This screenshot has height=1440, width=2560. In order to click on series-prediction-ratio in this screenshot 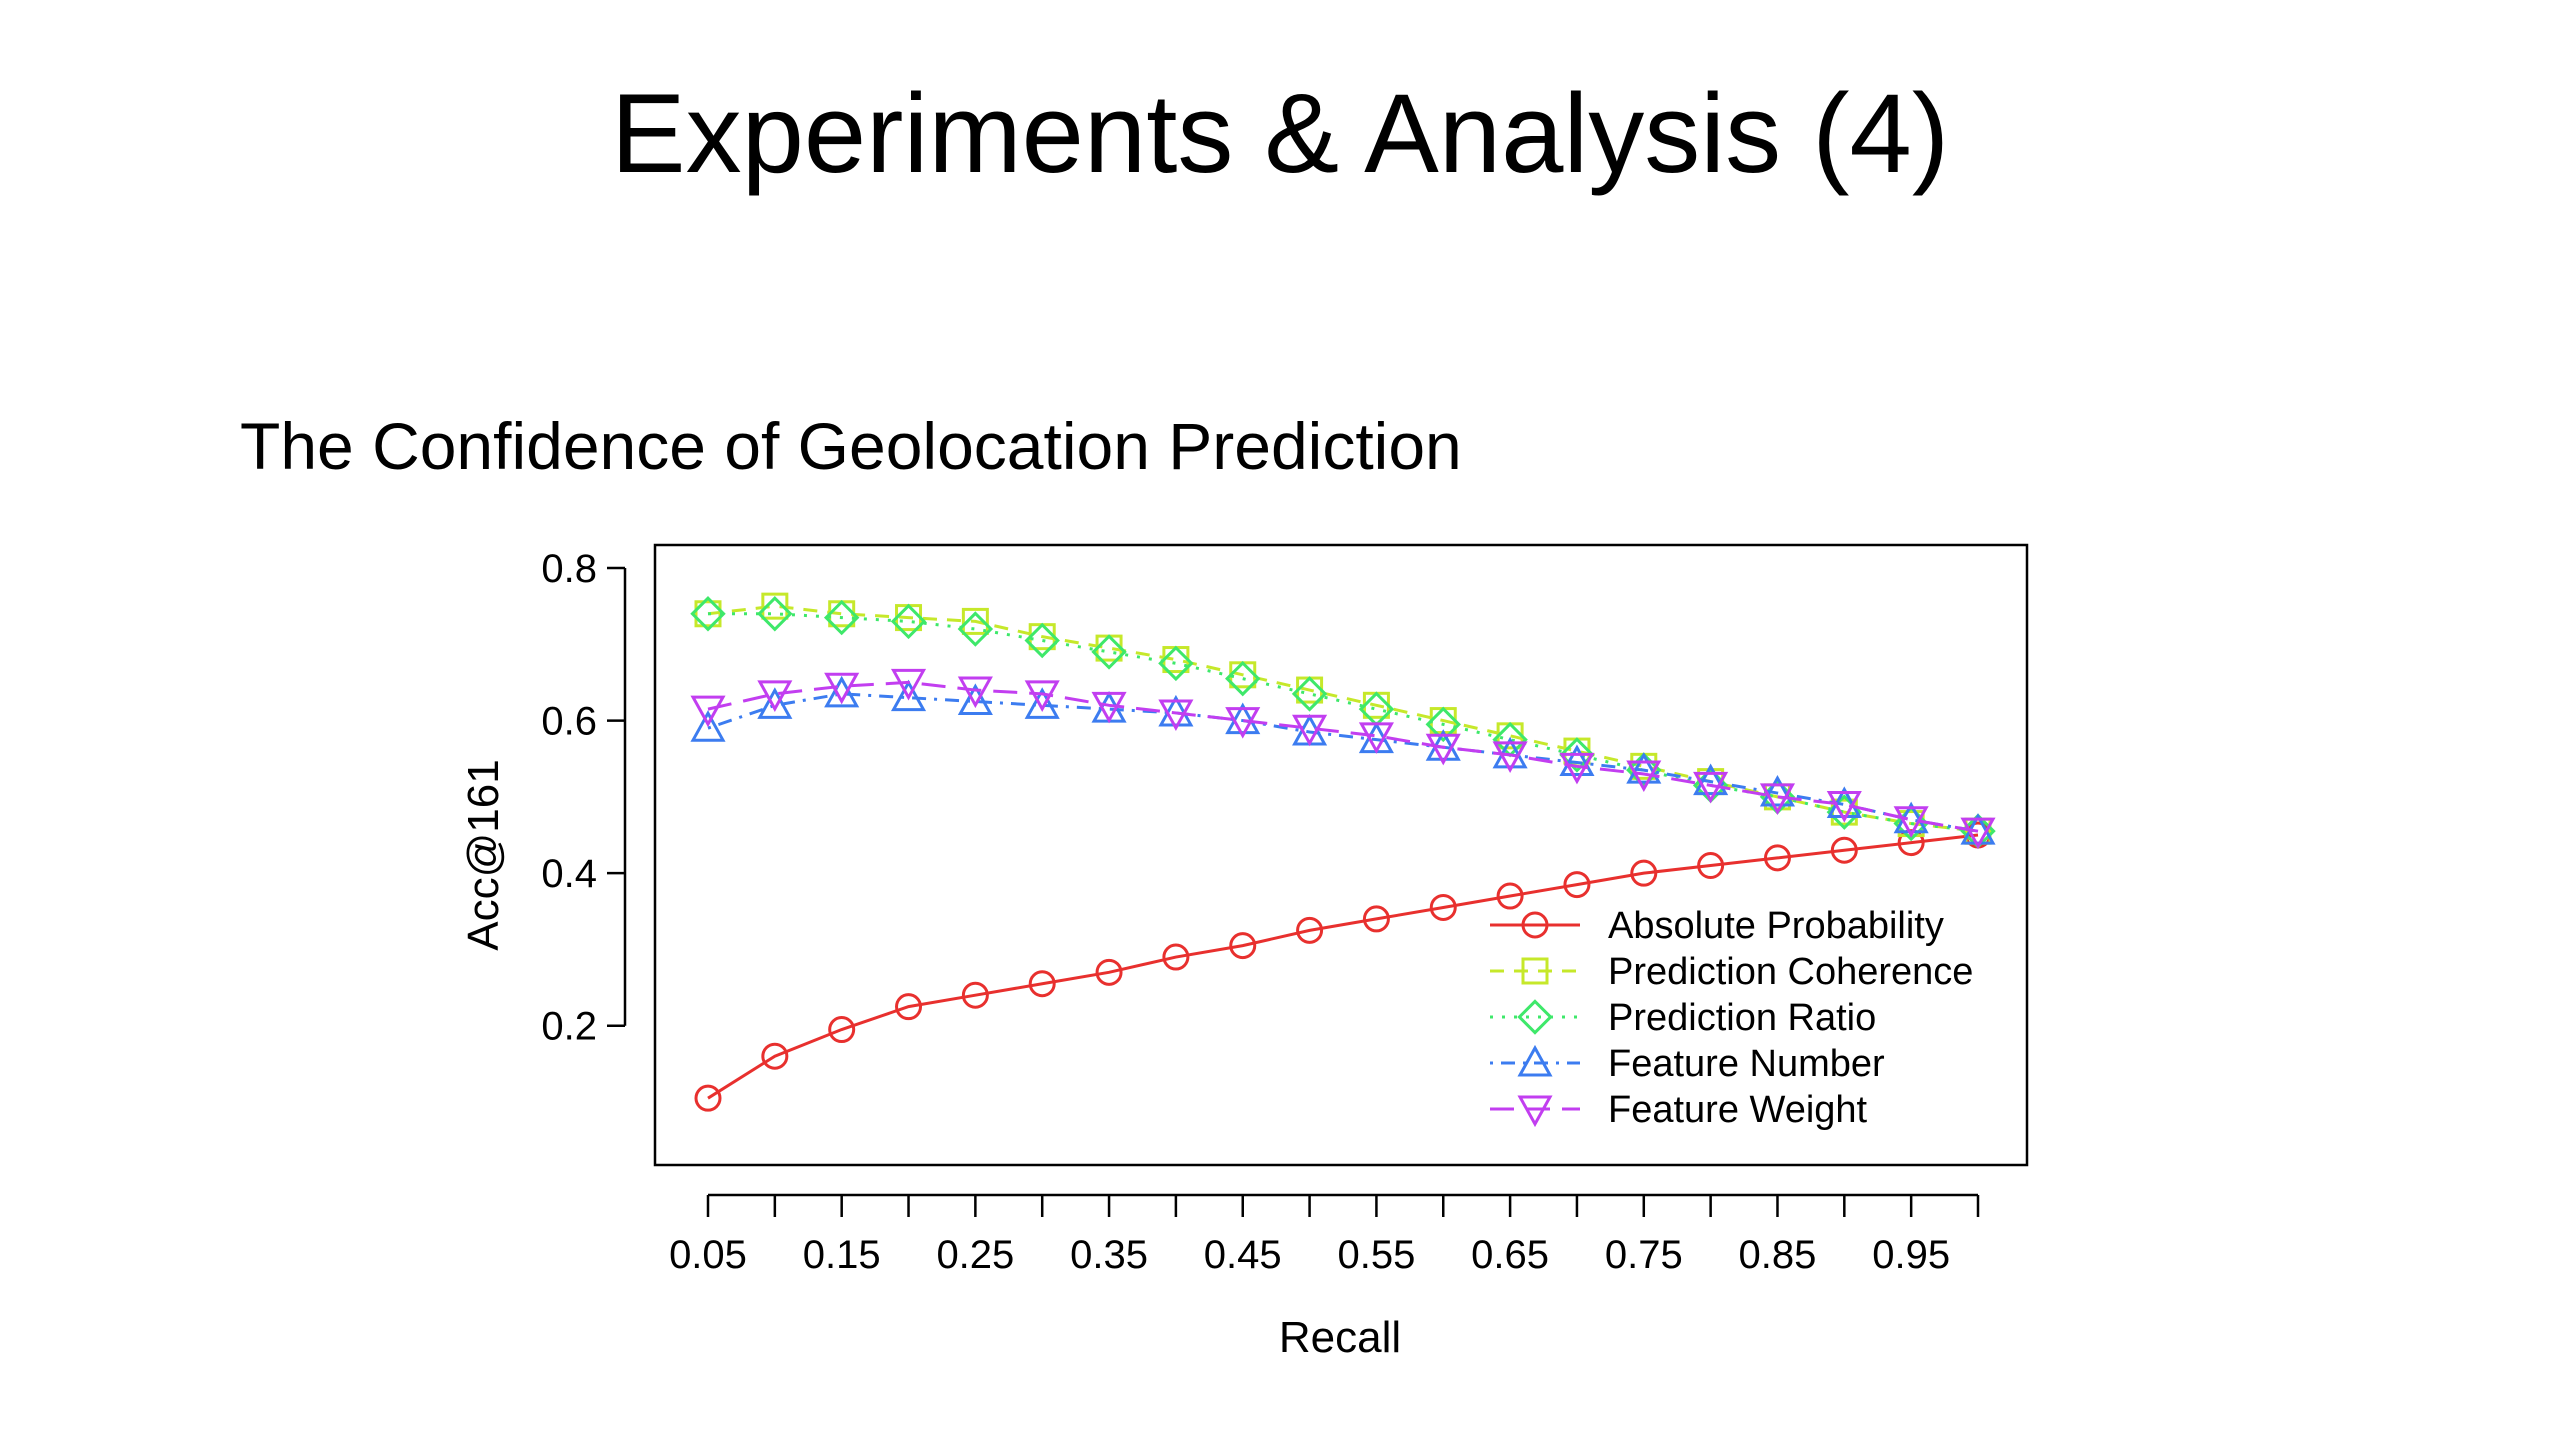, I will do `click(1343, 722)`.